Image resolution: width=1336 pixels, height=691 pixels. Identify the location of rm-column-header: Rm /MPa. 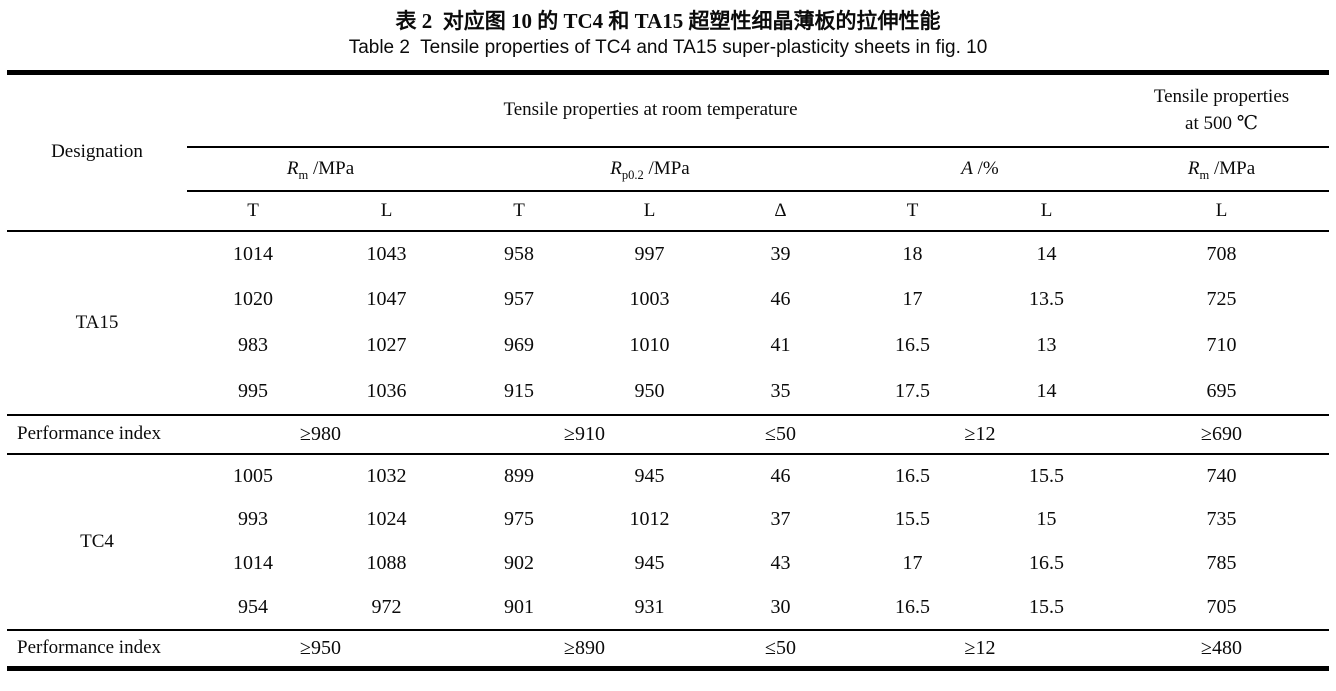
(320, 169).